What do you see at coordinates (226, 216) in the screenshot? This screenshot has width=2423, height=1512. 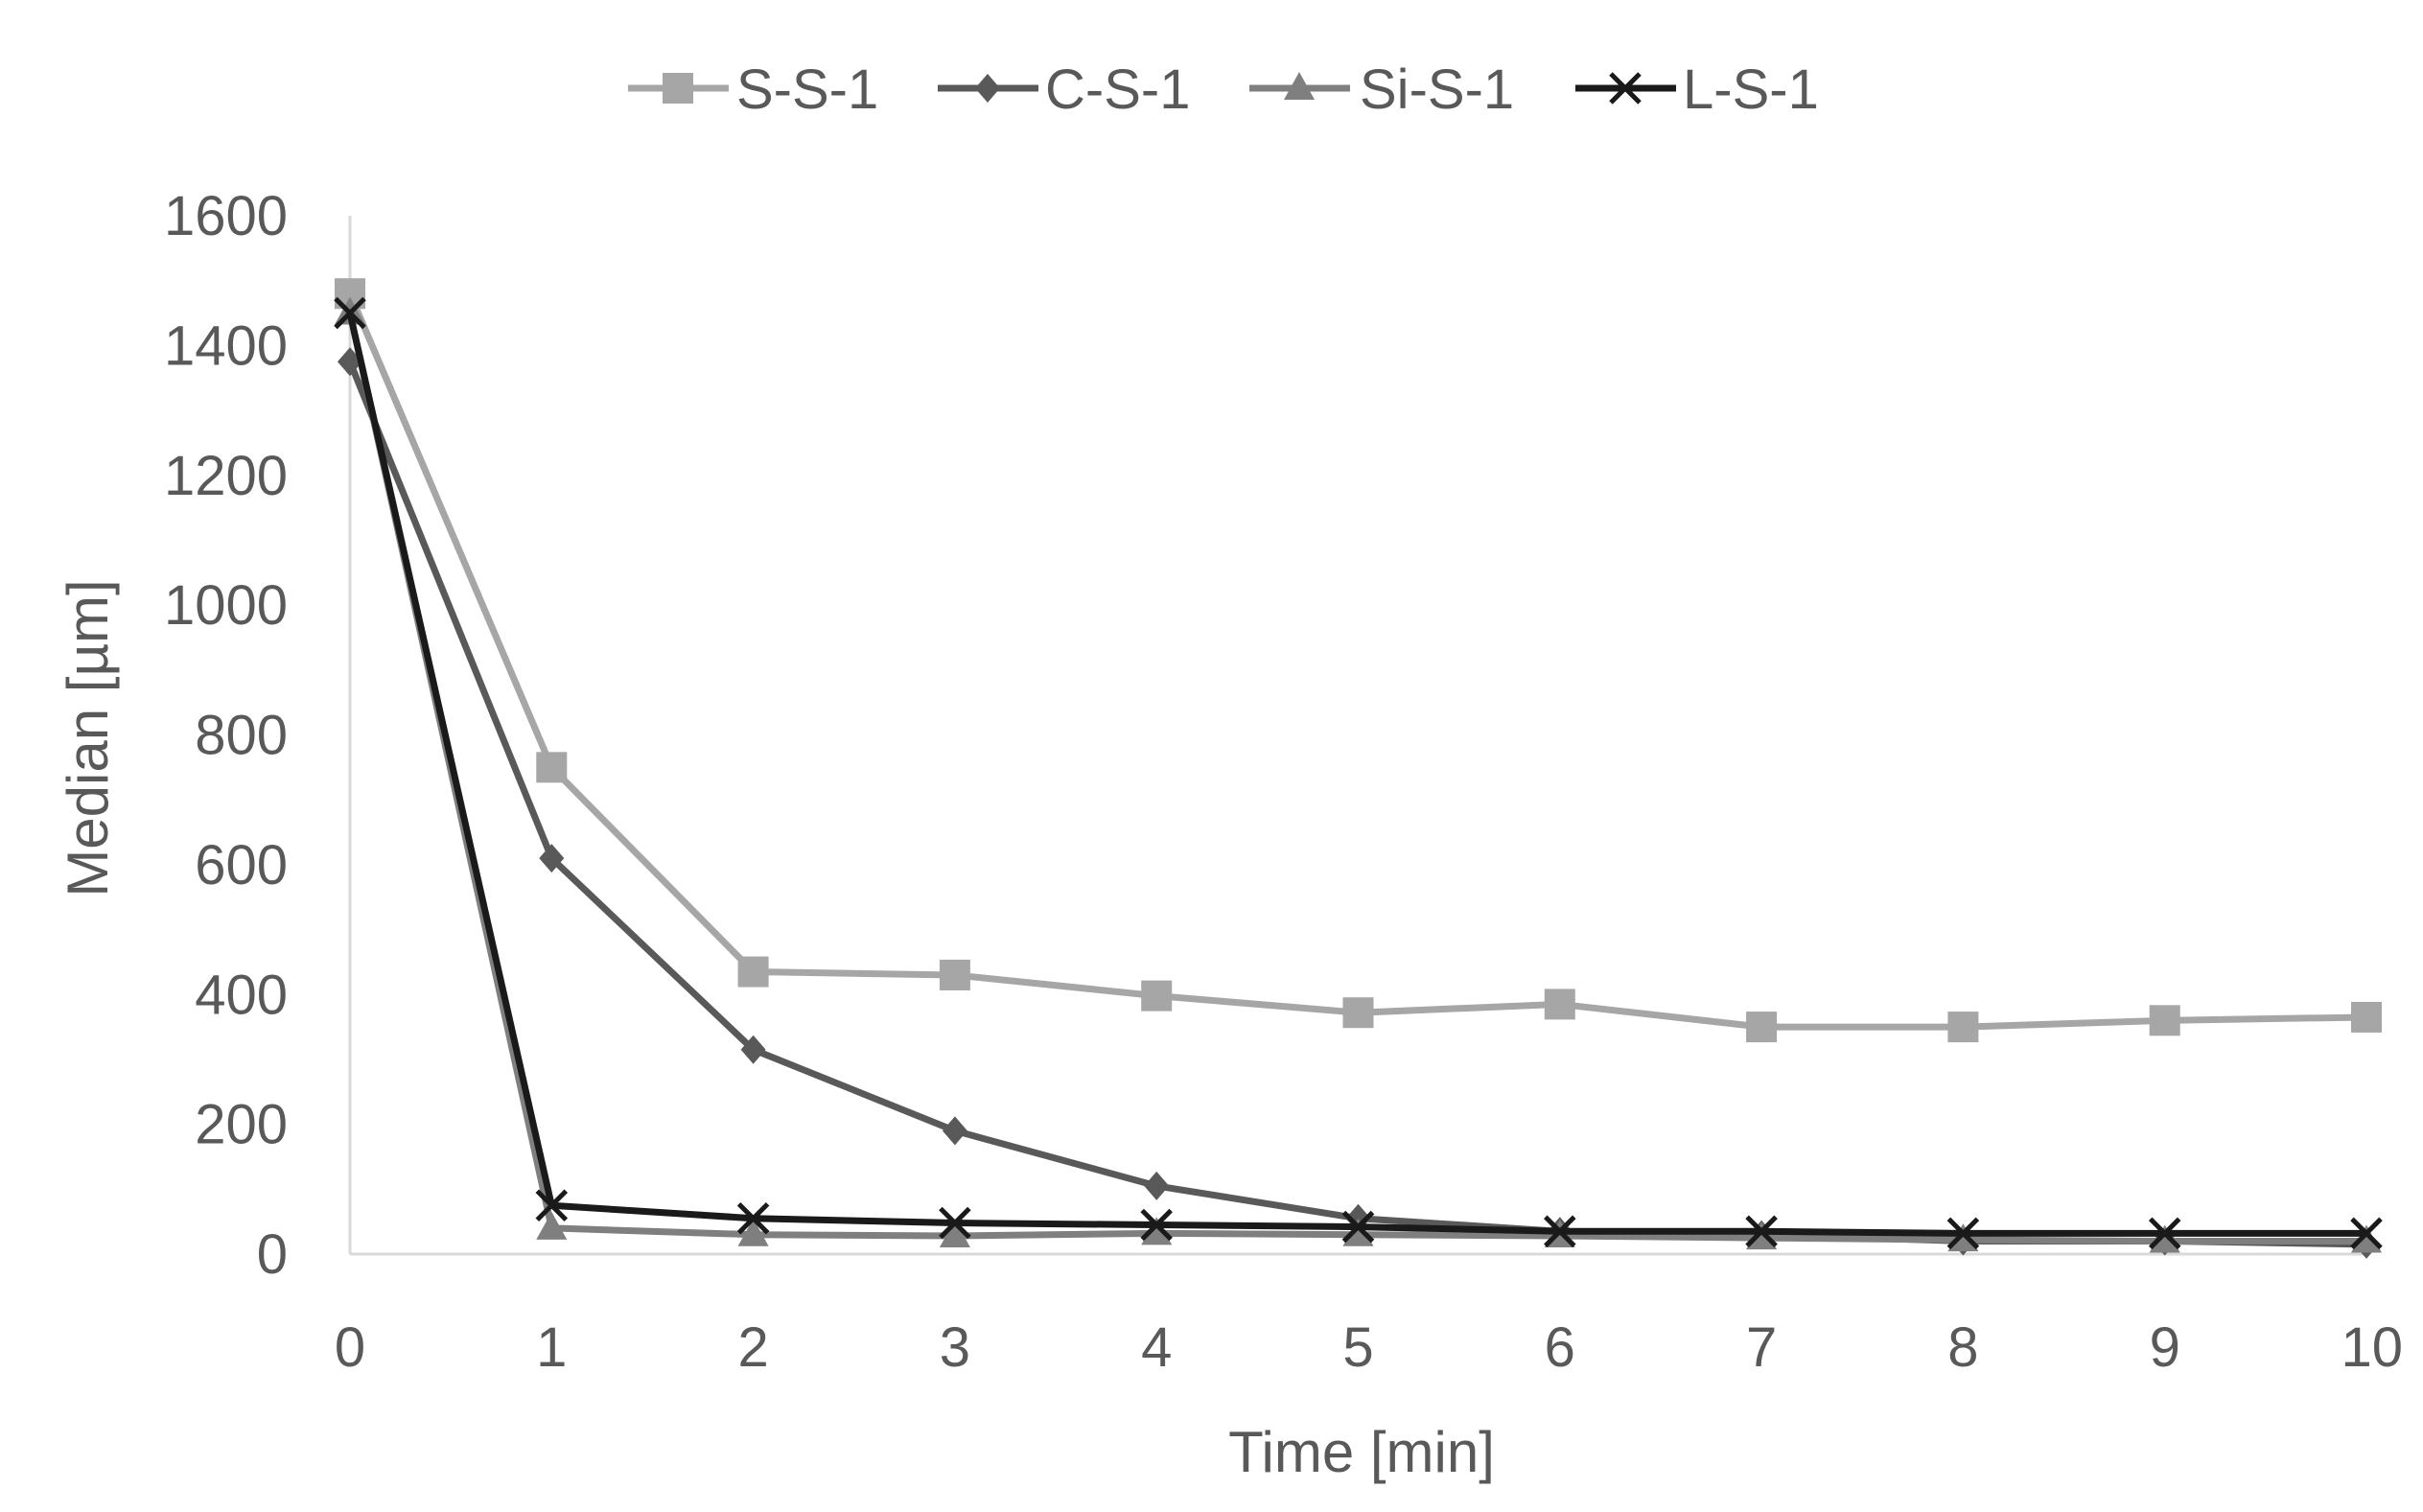 I see `y-tick-label: 1600` at bounding box center [226, 216].